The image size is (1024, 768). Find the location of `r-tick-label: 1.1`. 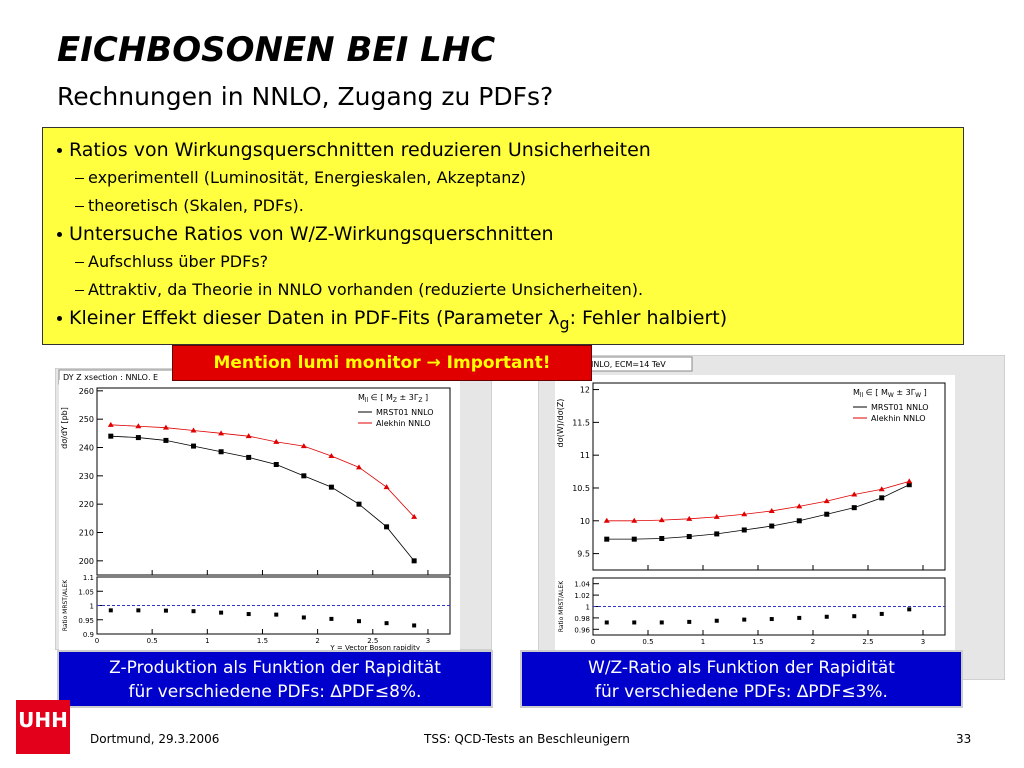

r-tick-label: 1.1 is located at coordinates (88, 578).